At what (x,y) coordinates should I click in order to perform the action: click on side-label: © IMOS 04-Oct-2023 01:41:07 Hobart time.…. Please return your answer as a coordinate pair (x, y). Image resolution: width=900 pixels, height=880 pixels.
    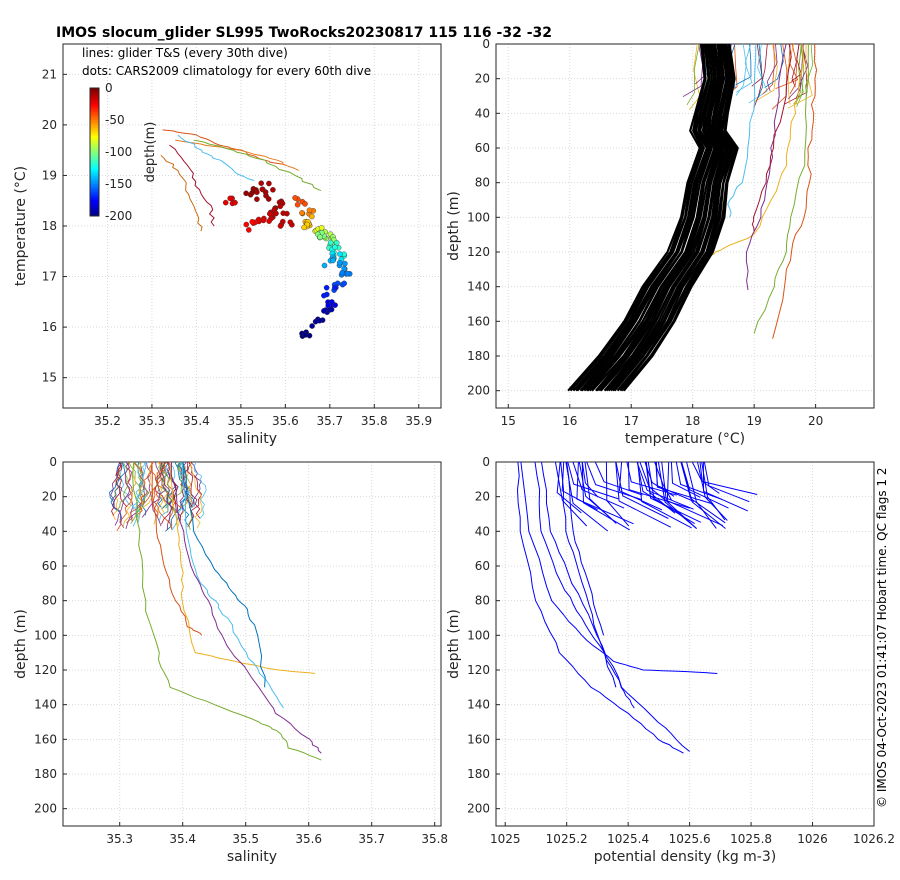
    Looking at the image, I should click on (882, 637).